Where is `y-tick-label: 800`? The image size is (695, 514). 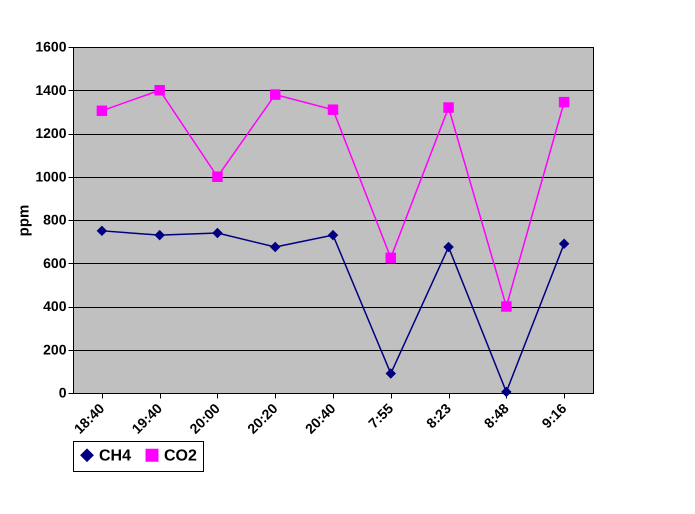 y-tick-label: 800 is located at coordinates (55, 220).